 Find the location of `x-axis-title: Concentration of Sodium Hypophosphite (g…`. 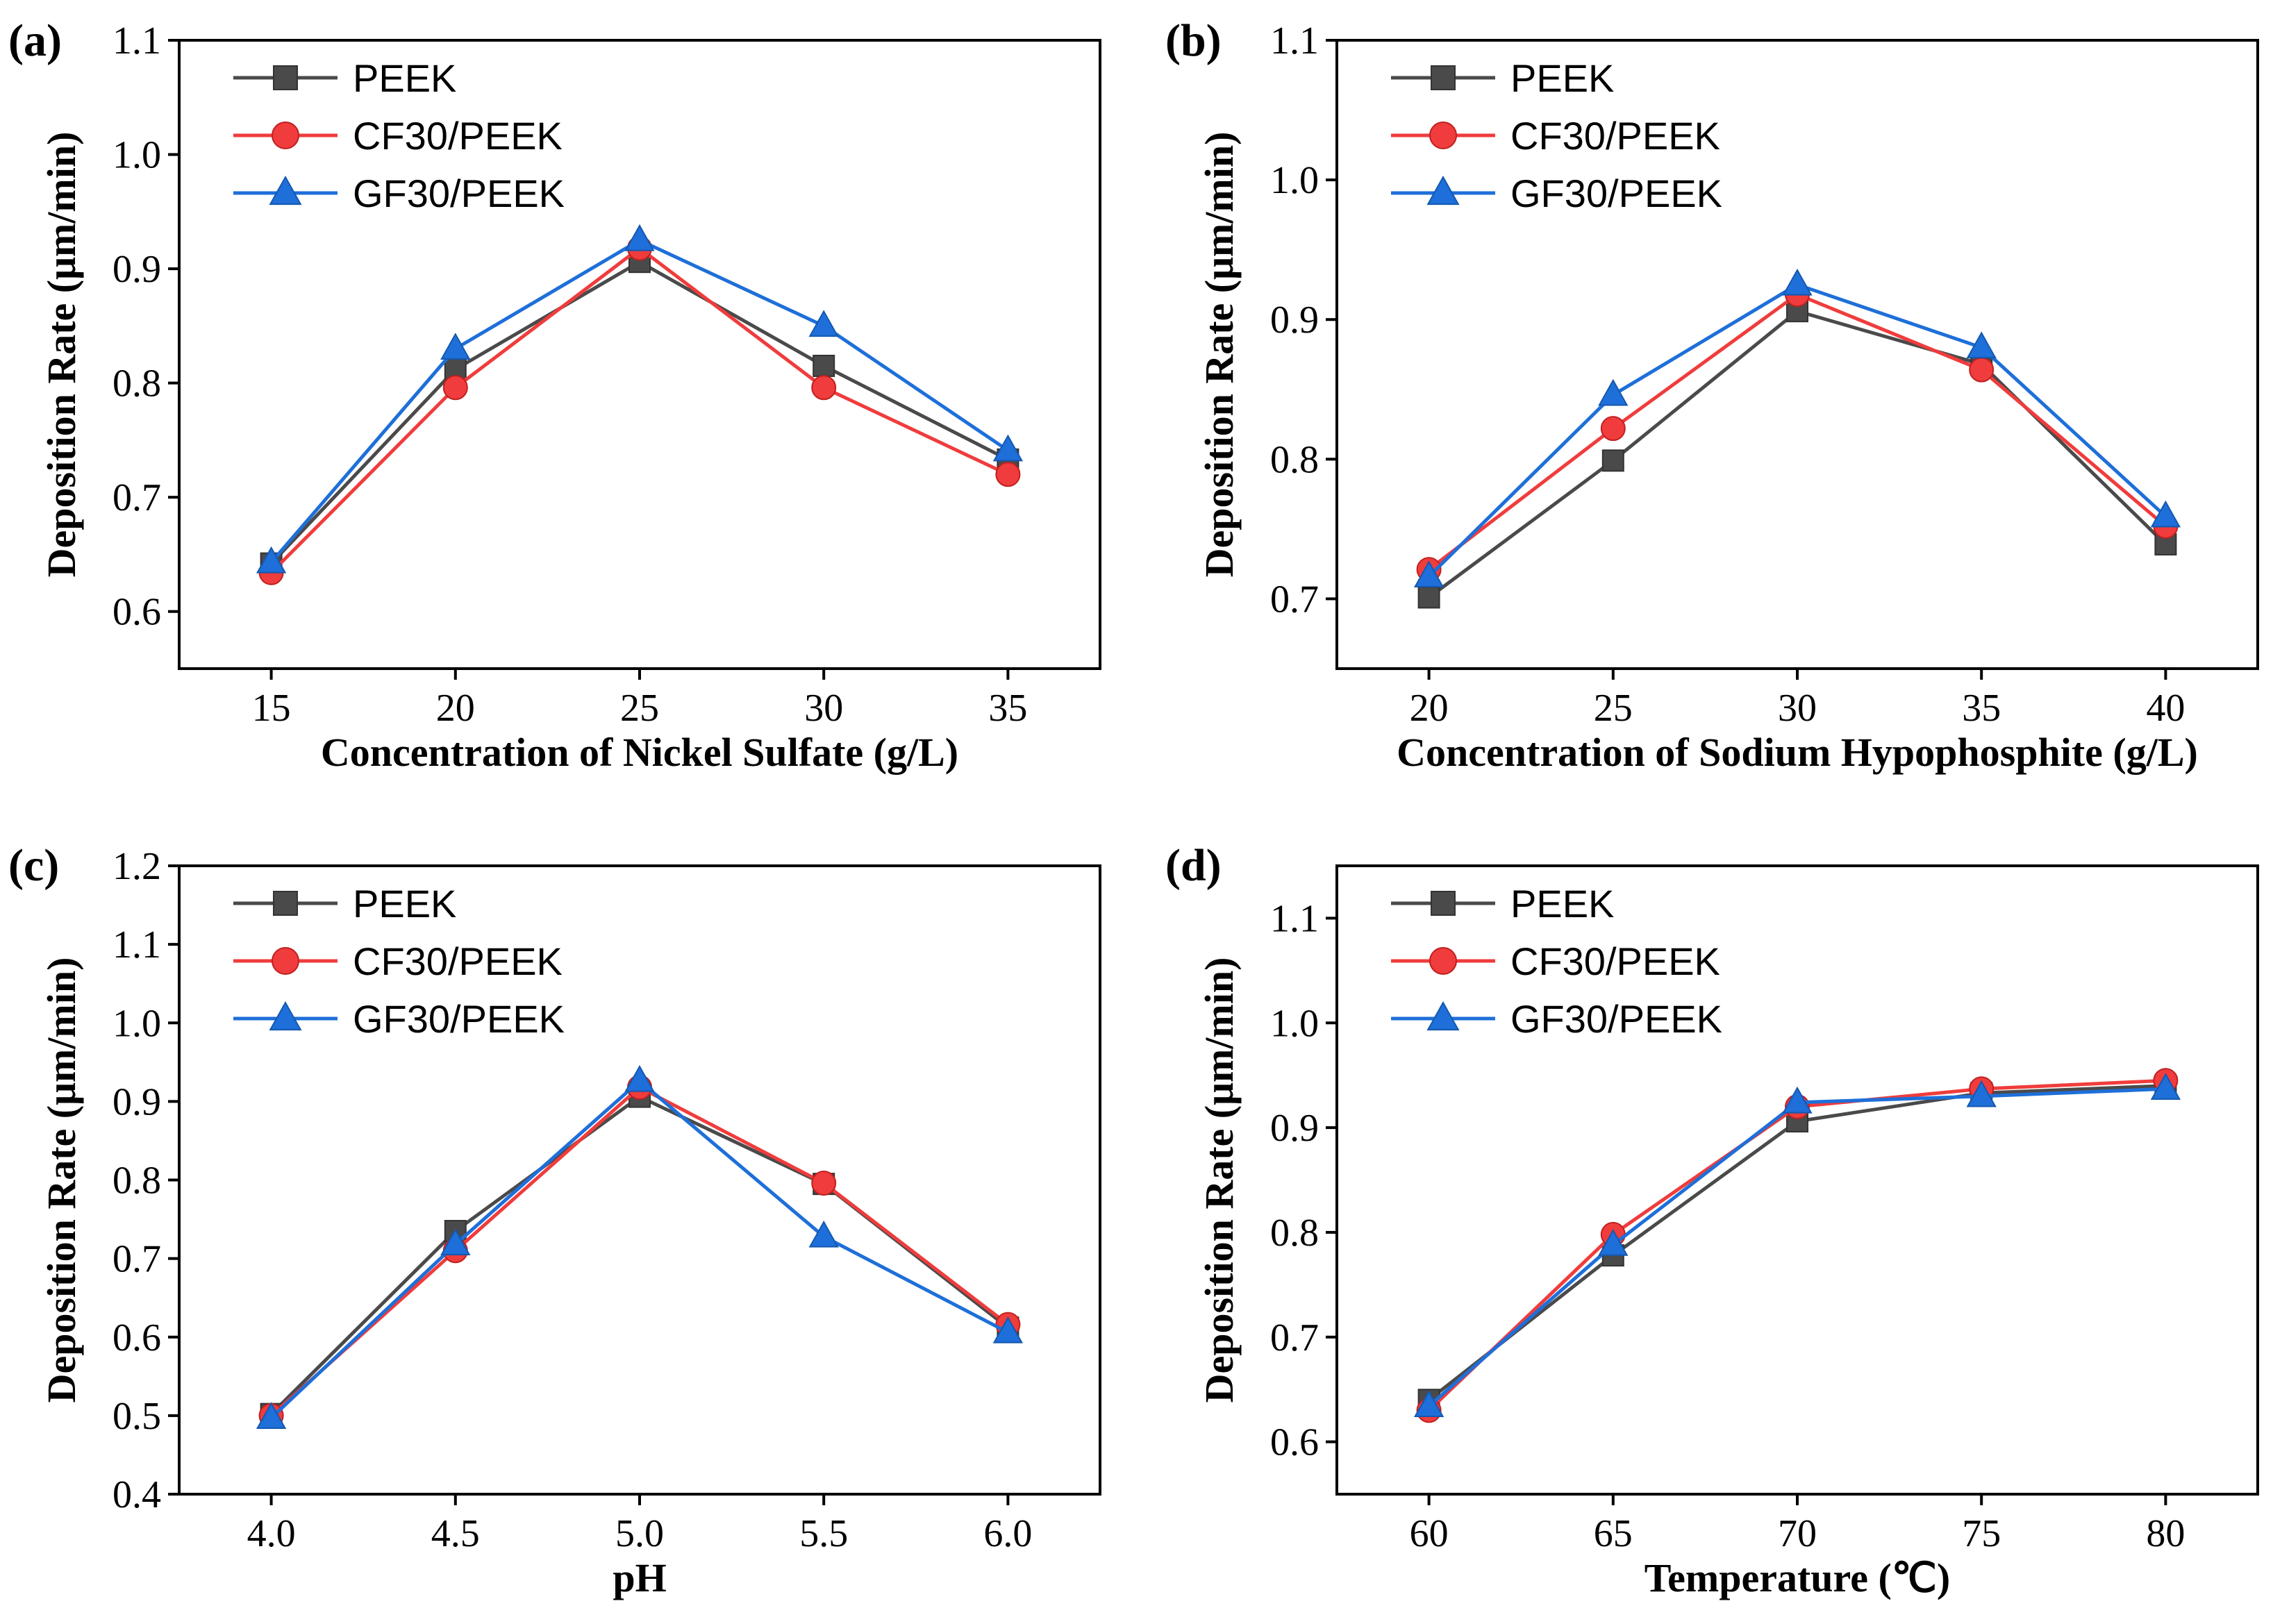

x-axis-title: Concentration of Sodium Hypophosphite (g… is located at coordinates (1797, 753).